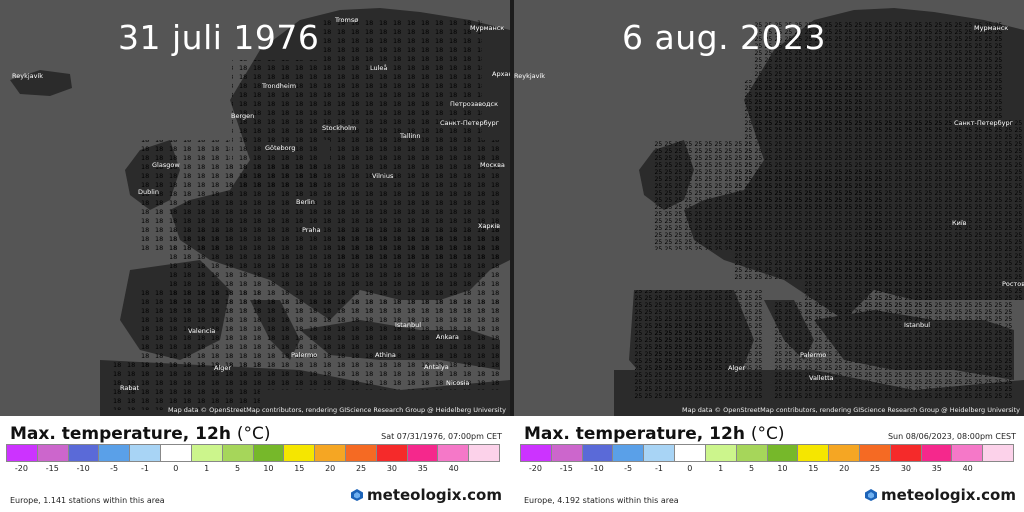  I want to click on color-scale-tick-label: 5, so click(752, 468).